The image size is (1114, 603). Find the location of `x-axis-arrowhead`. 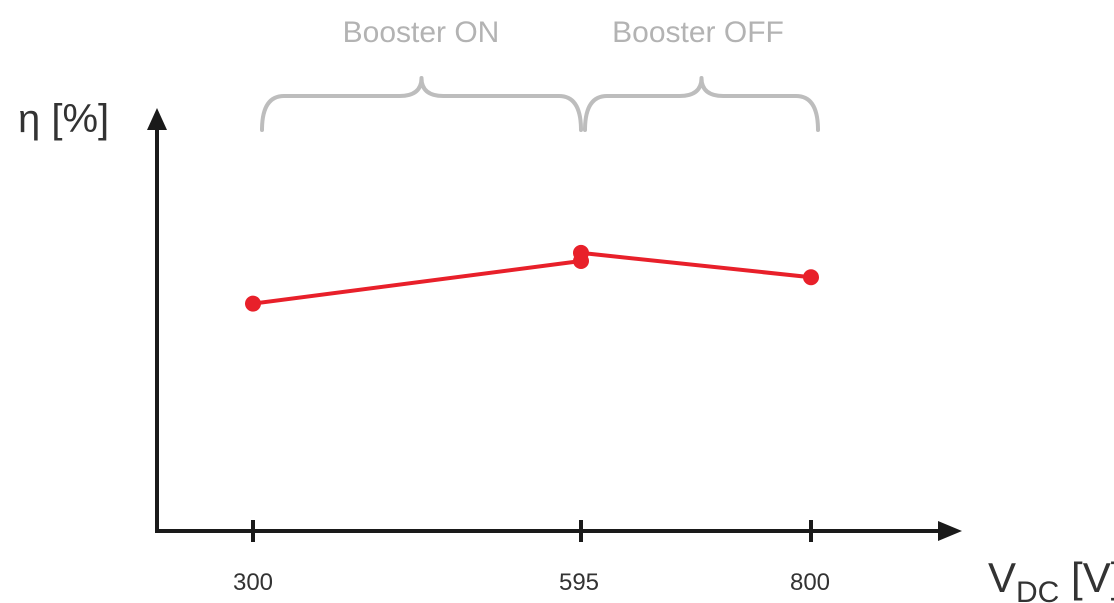

x-axis-arrowhead is located at coordinates (950, 531).